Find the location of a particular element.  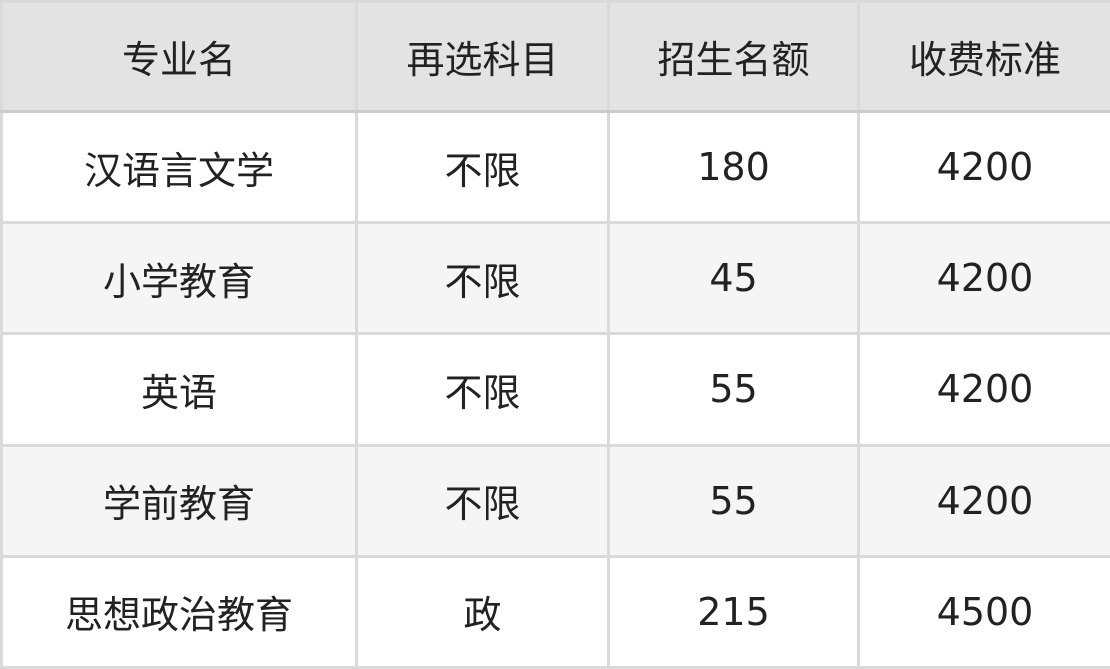

cell-quota: 180 is located at coordinates (733, 167).